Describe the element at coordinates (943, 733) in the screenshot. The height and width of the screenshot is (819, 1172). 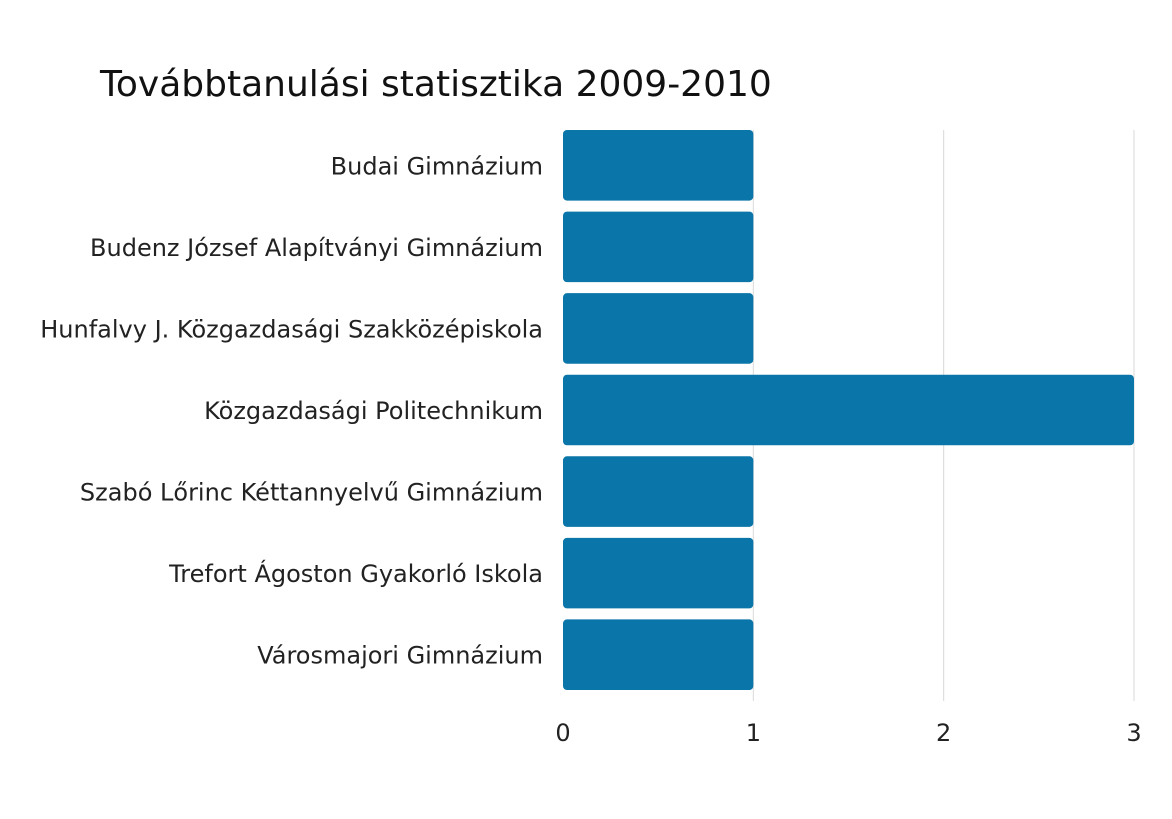
I see `x-tick-label: 2` at that location.